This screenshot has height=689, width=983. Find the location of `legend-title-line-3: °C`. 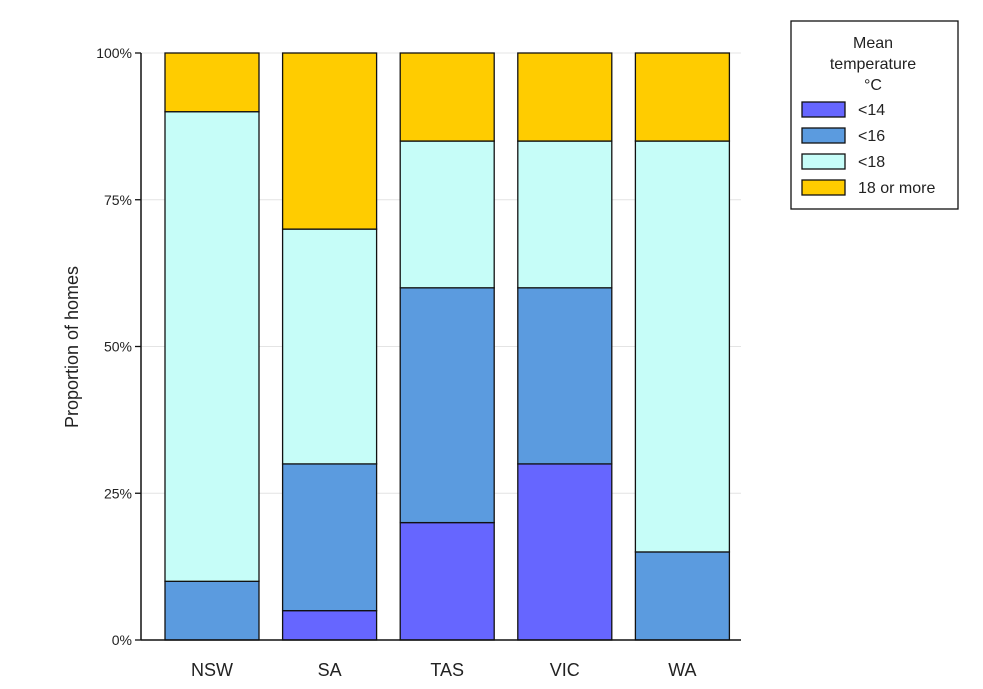

legend-title-line-3: °C is located at coordinates (873, 85).